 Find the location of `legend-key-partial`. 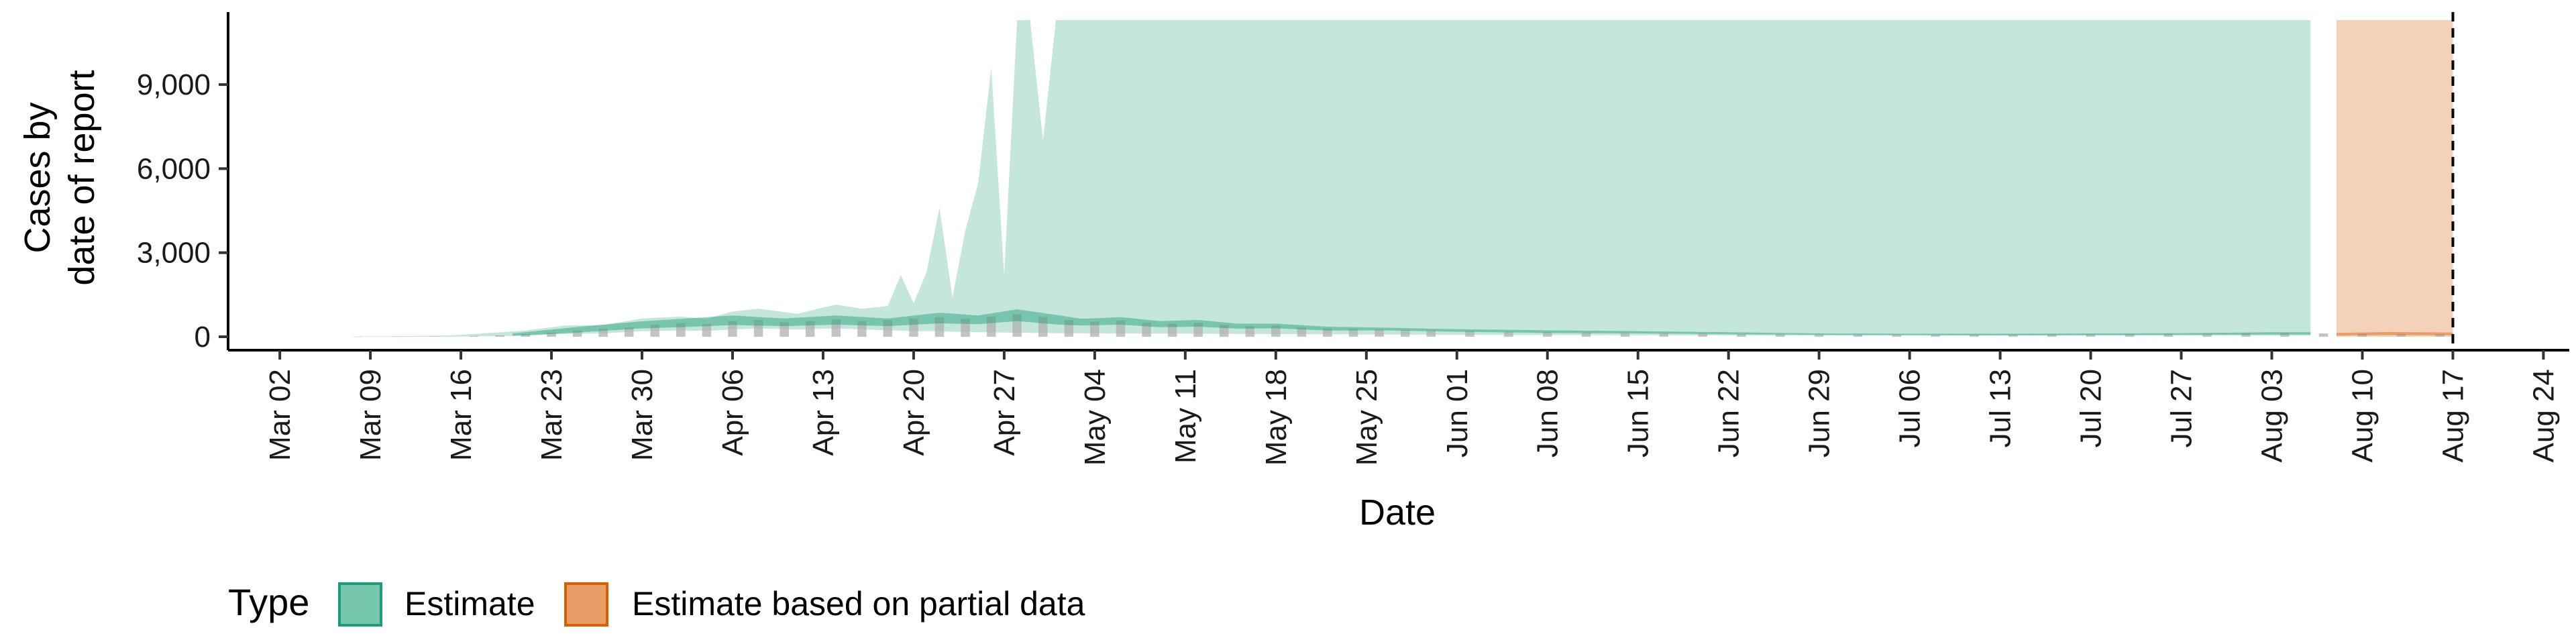

legend-key-partial is located at coordinates (586, 604).